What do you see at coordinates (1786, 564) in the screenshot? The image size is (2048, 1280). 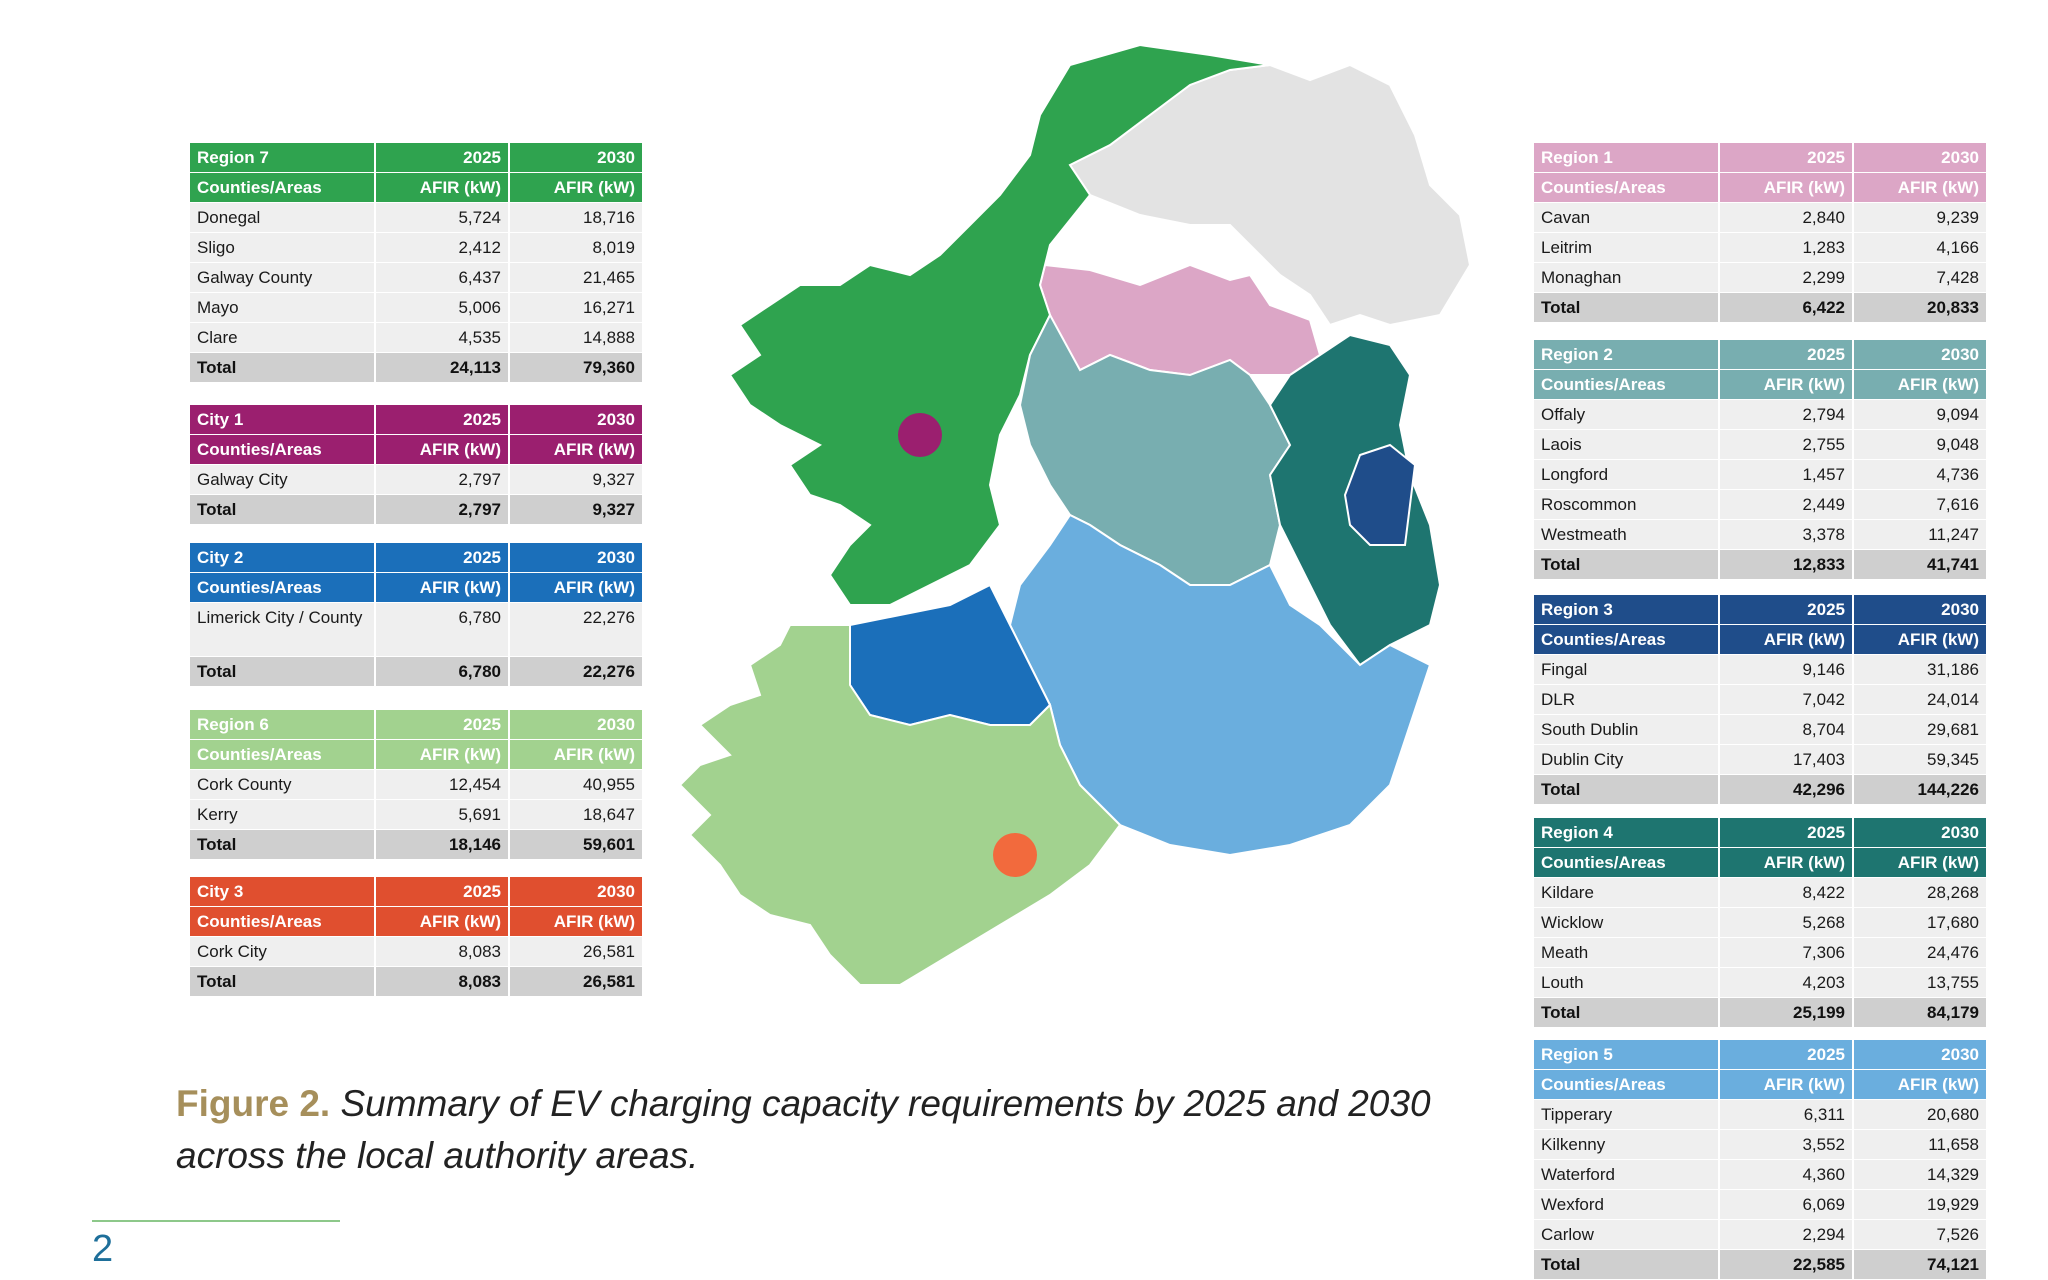 I see `total-2025: 12,833` at bounding box center [1786, 564].